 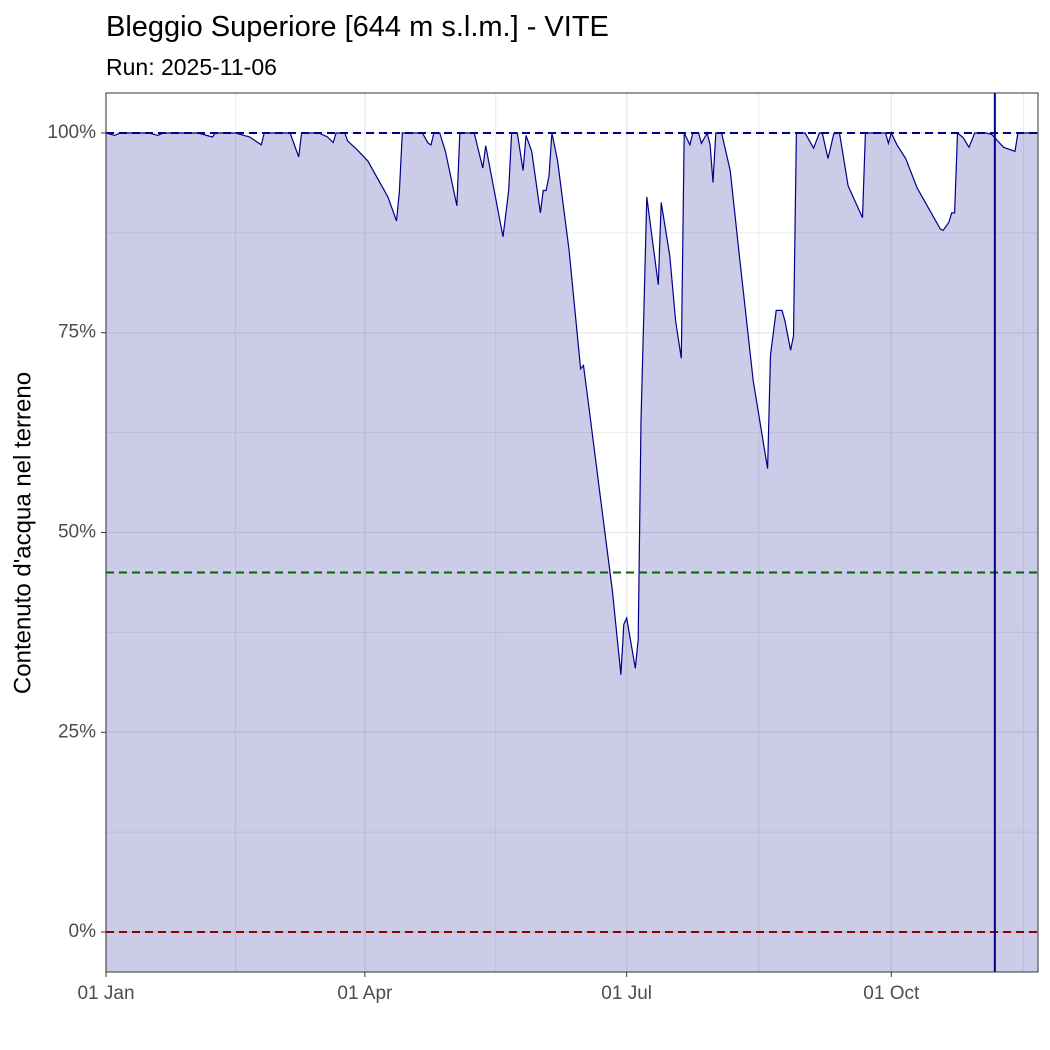 I want to click on y-tick-label: 50%, so click(x=77, y=532).